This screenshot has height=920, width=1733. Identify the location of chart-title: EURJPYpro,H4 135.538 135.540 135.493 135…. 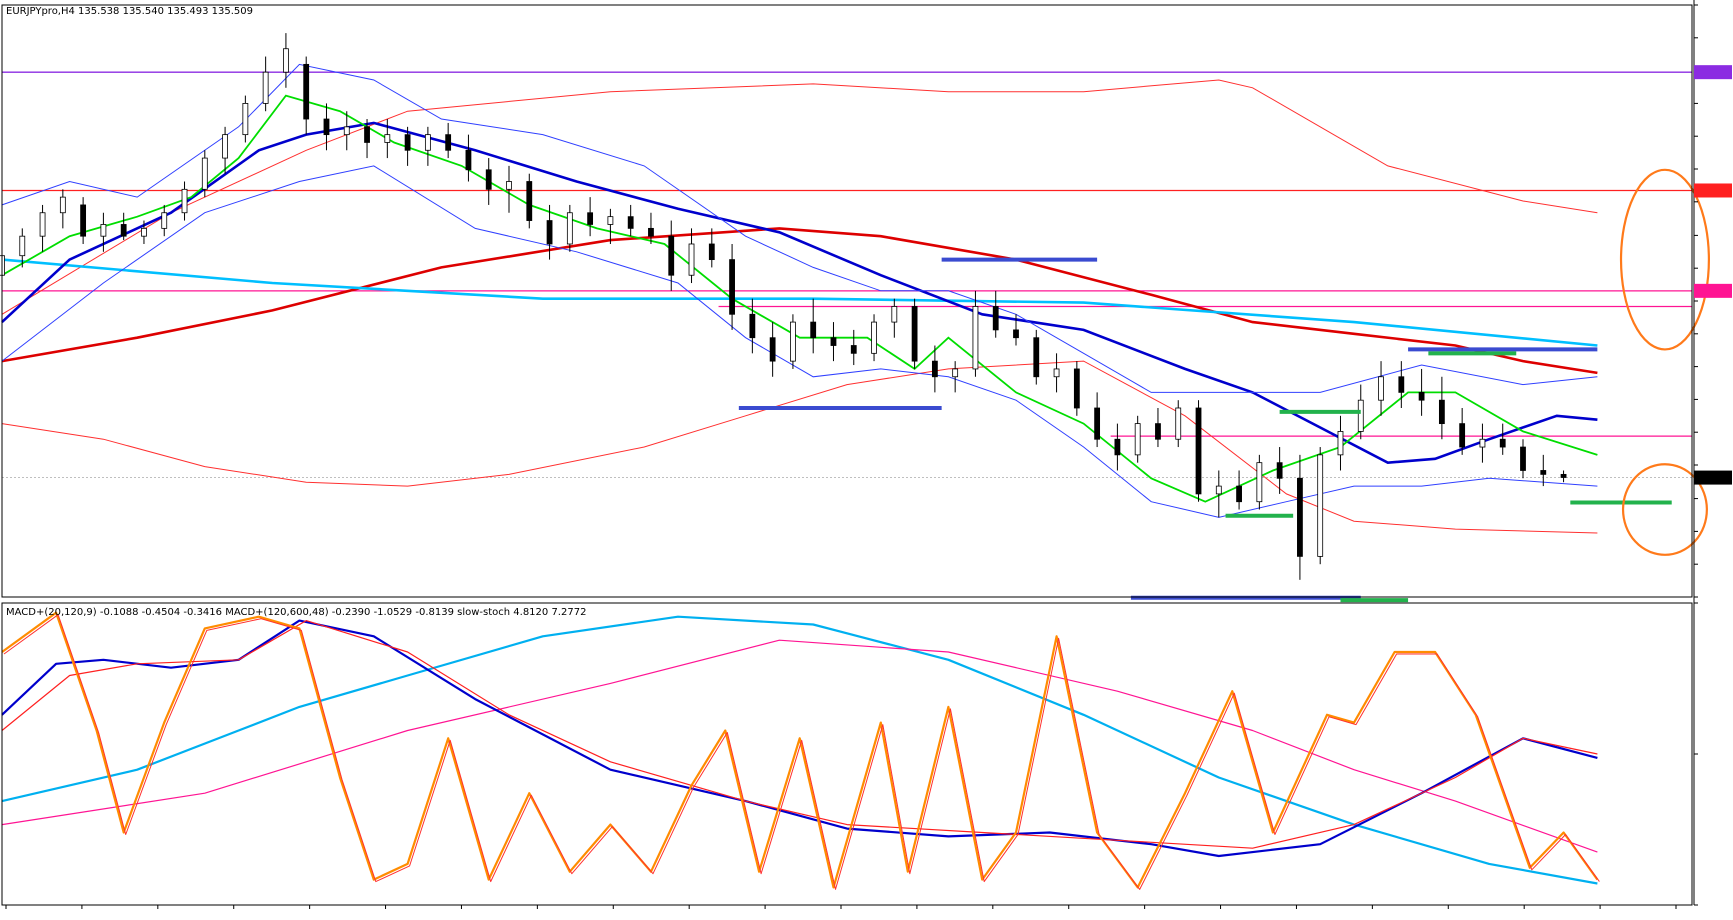
(129, 11).